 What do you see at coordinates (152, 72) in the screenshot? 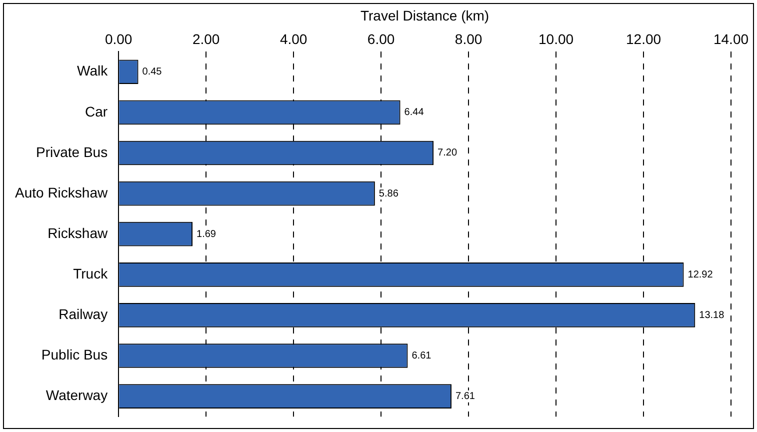
I see `data-label: 0.45` at bounding box center [152, 72].